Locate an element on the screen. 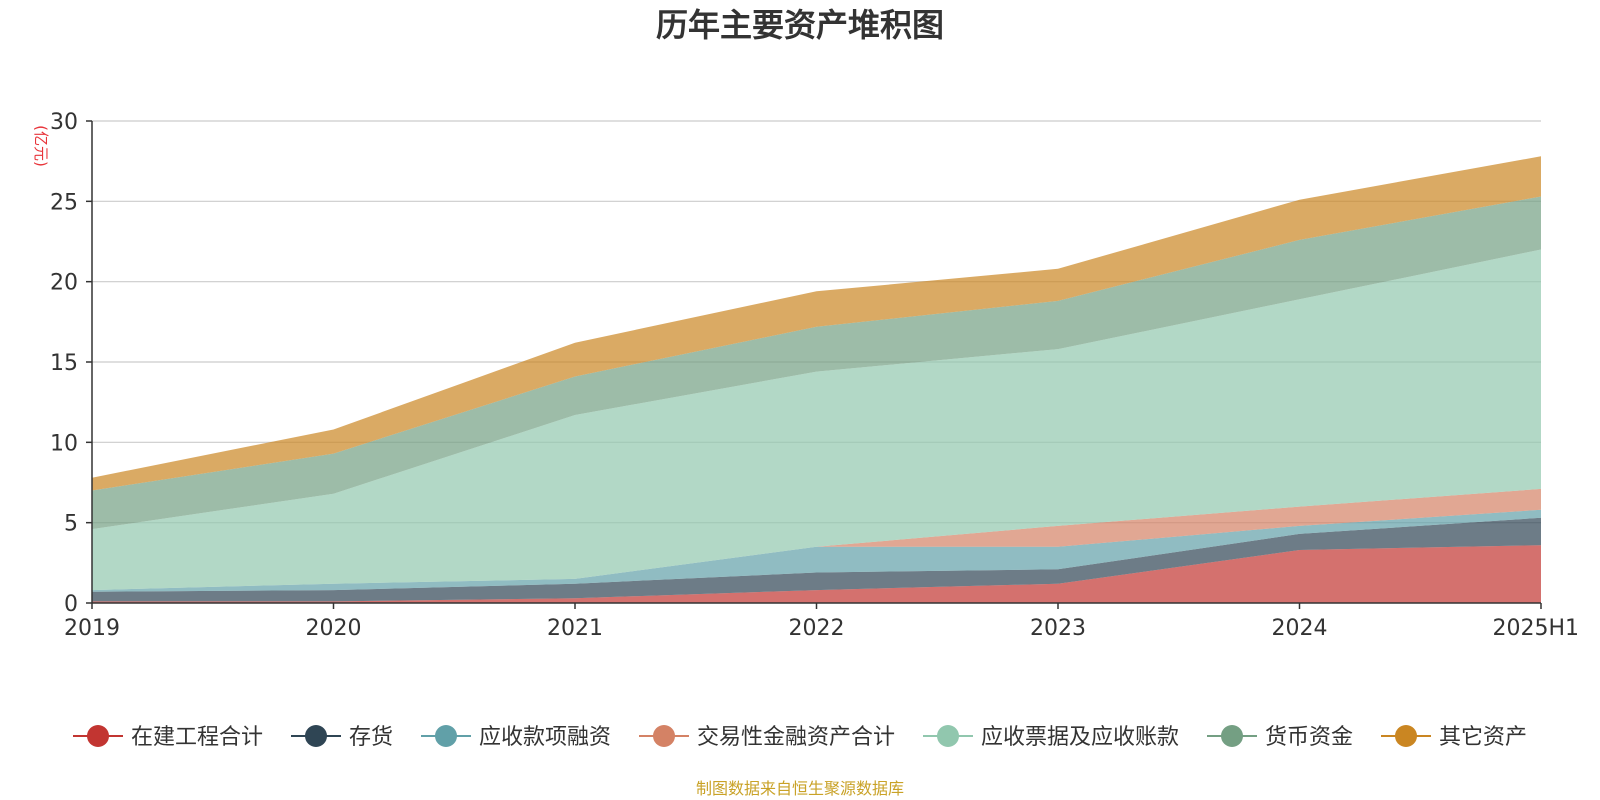 The width and height of the screenshot is (1600, 800). legend-item-2: 存货 is located at coordinates (342, 737).